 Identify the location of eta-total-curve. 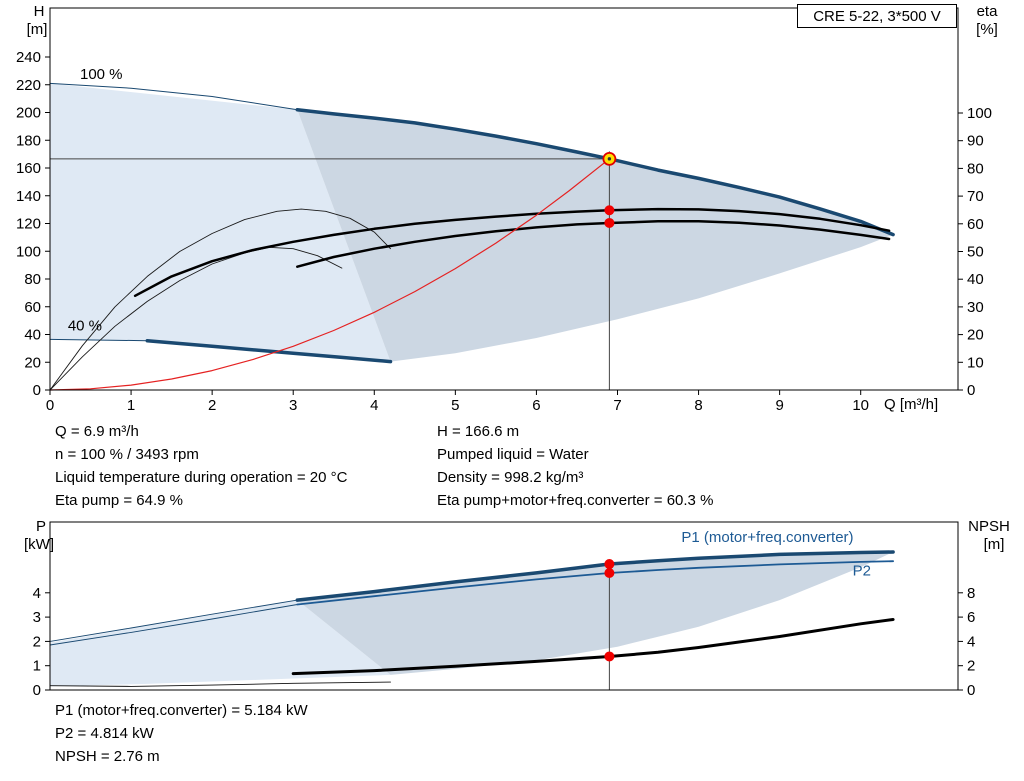
(593, 244).